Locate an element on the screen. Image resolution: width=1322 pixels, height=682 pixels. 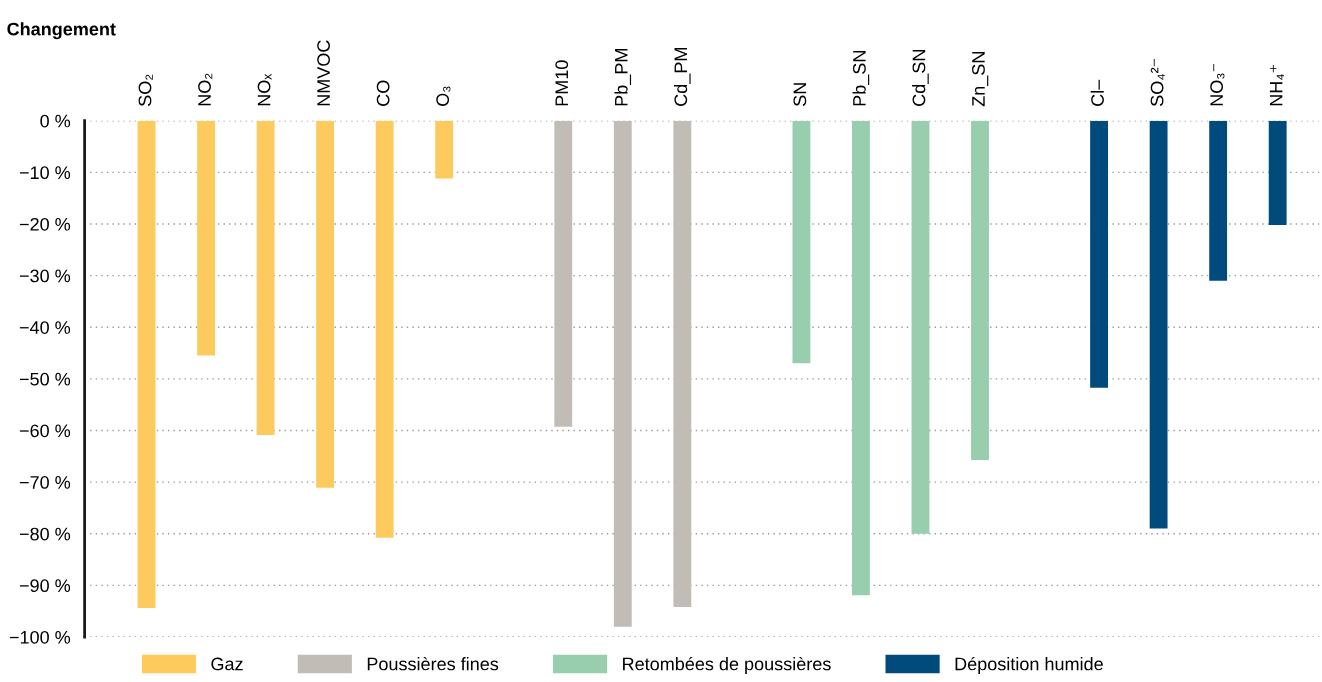
y-tick-label: −50 % is located at coordinates (45, 379).